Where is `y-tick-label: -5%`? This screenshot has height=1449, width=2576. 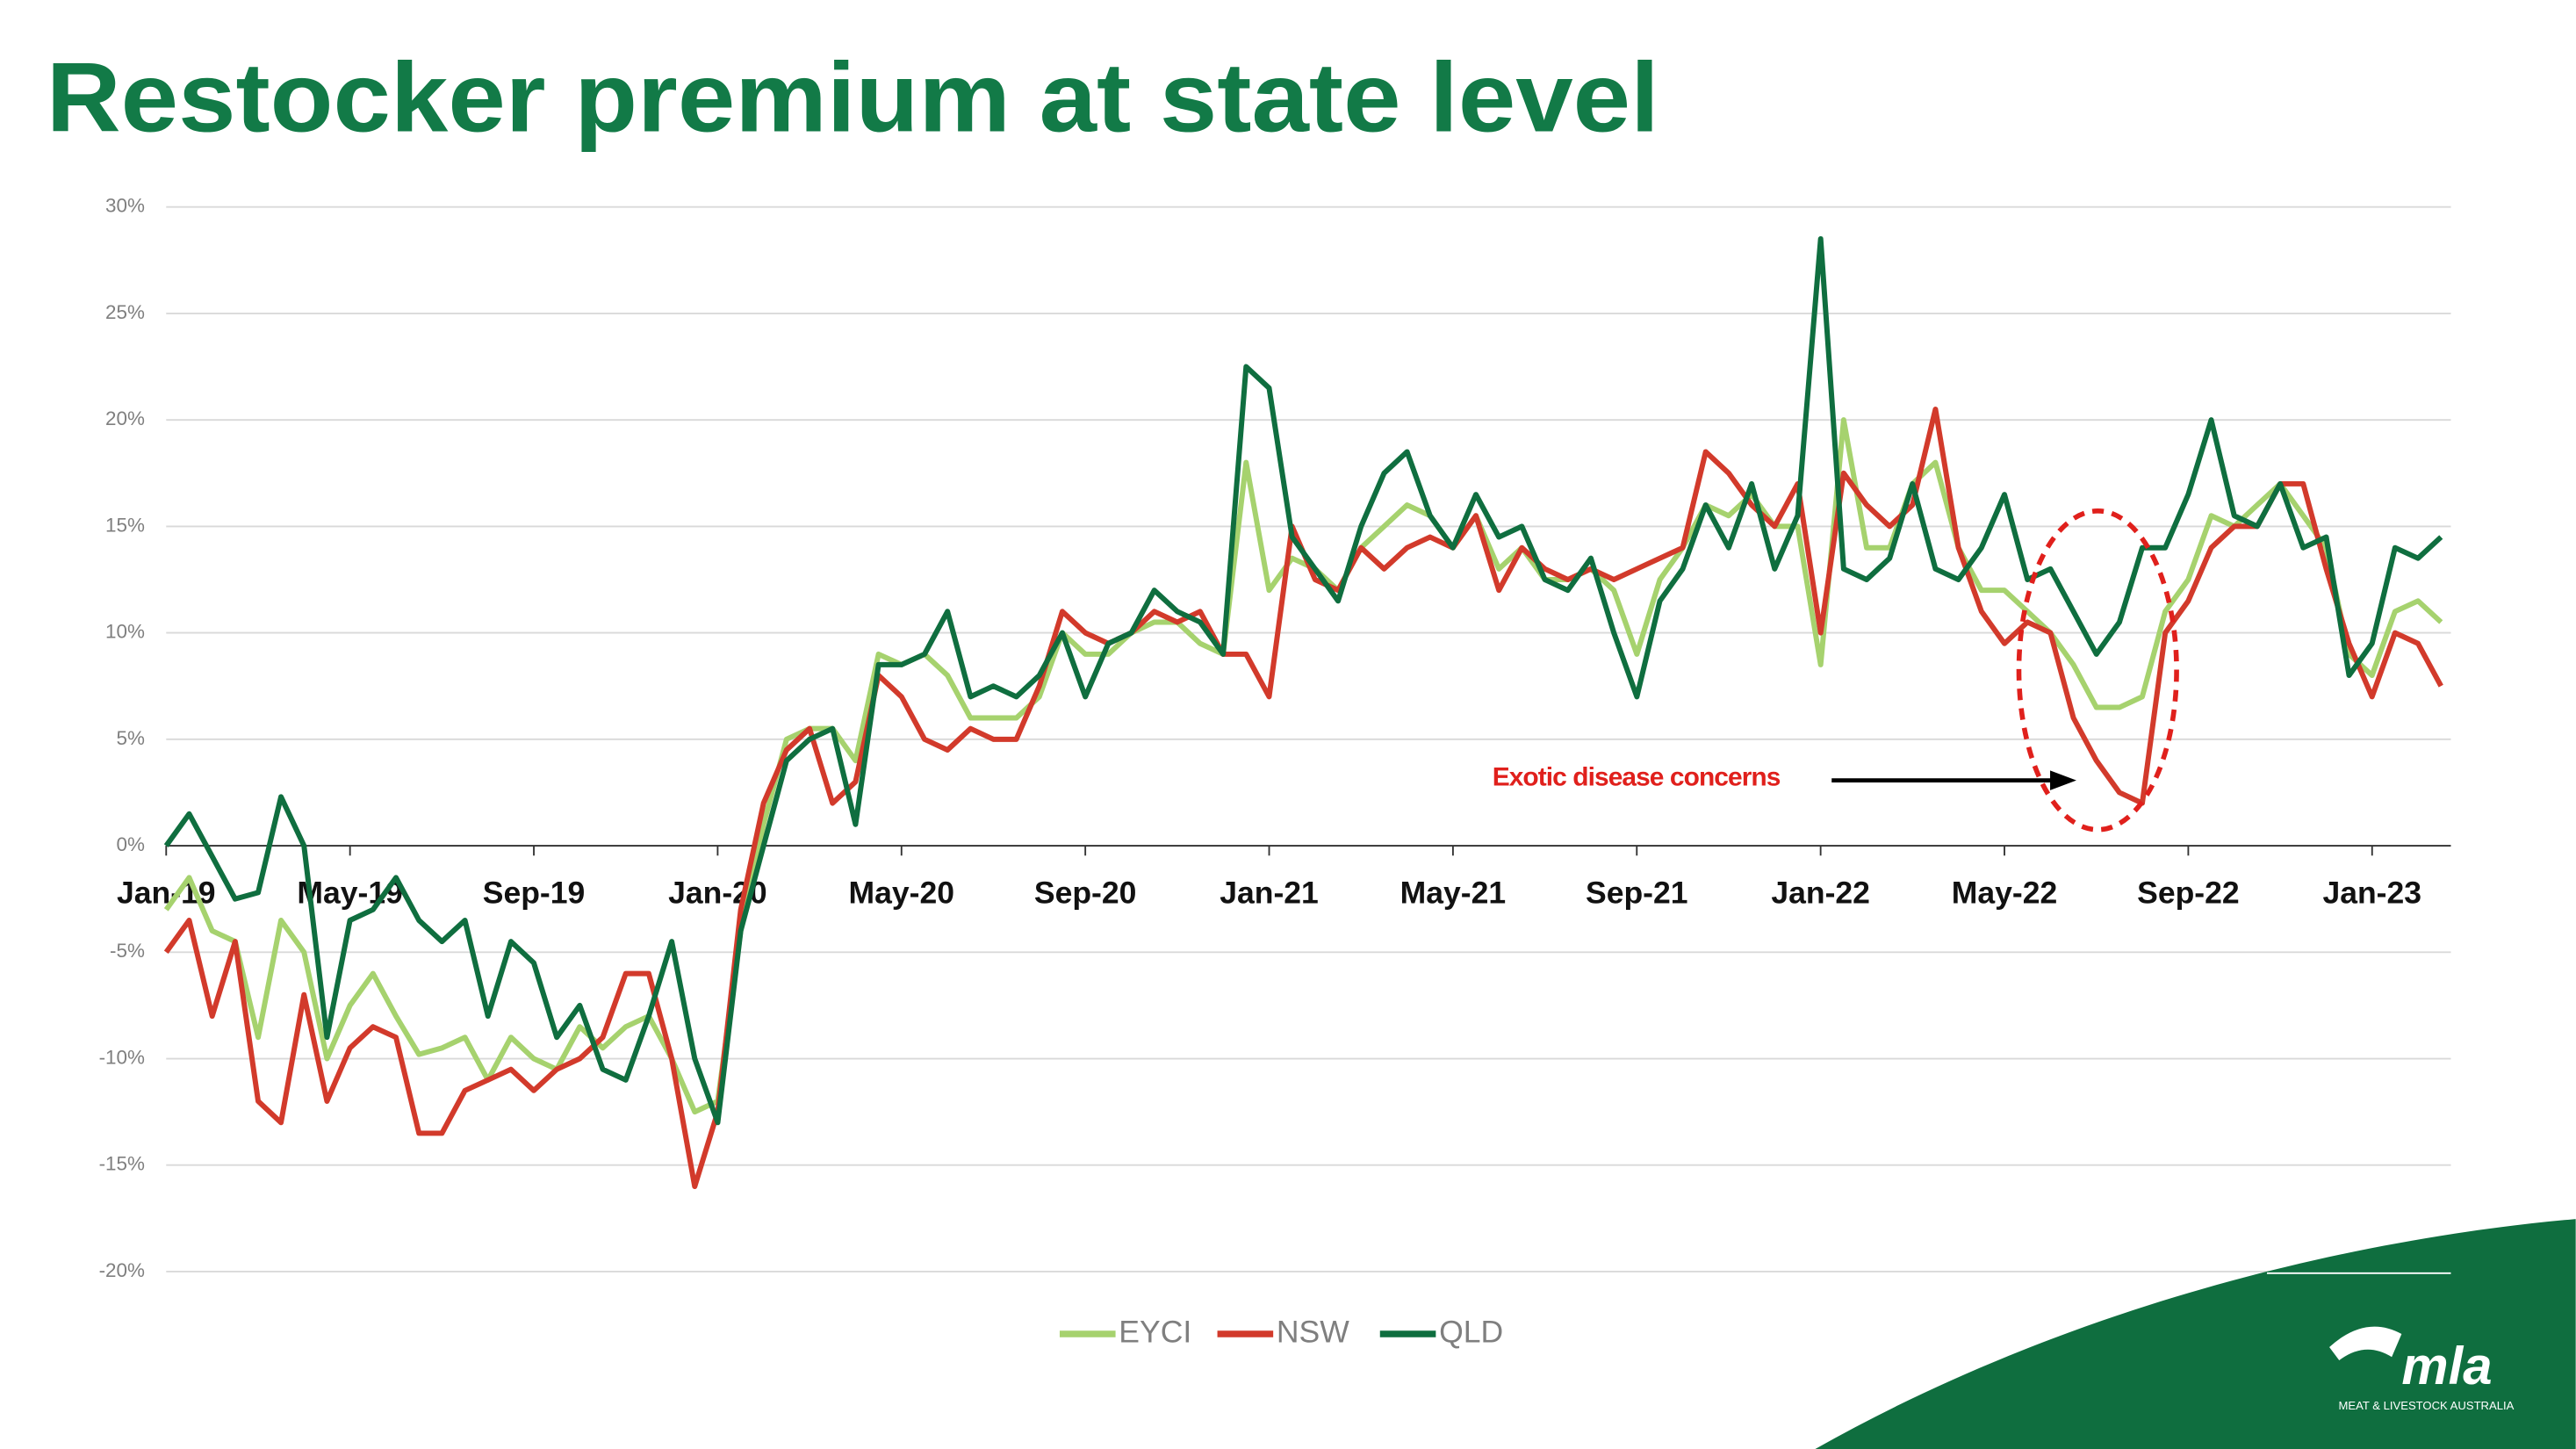
y-tick-label: -5% is located at coordinates (127, 951).